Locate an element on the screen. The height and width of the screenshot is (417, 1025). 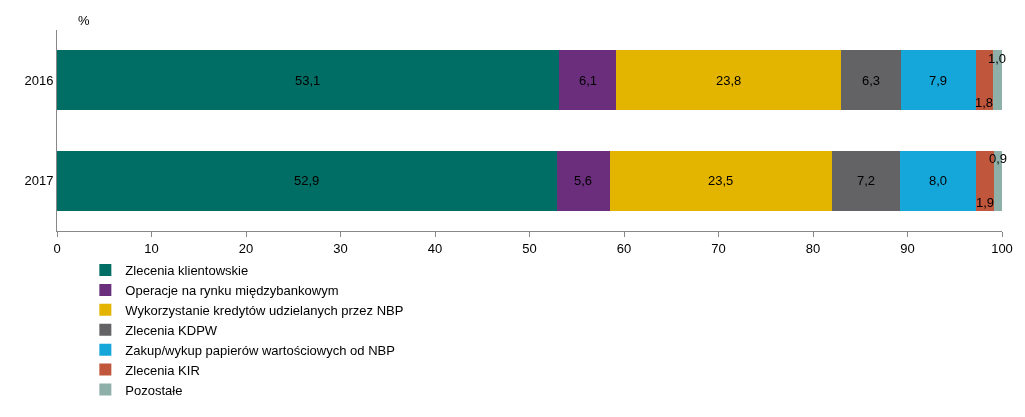
x-tick-label: 90 is located at coordinates (907, 248).